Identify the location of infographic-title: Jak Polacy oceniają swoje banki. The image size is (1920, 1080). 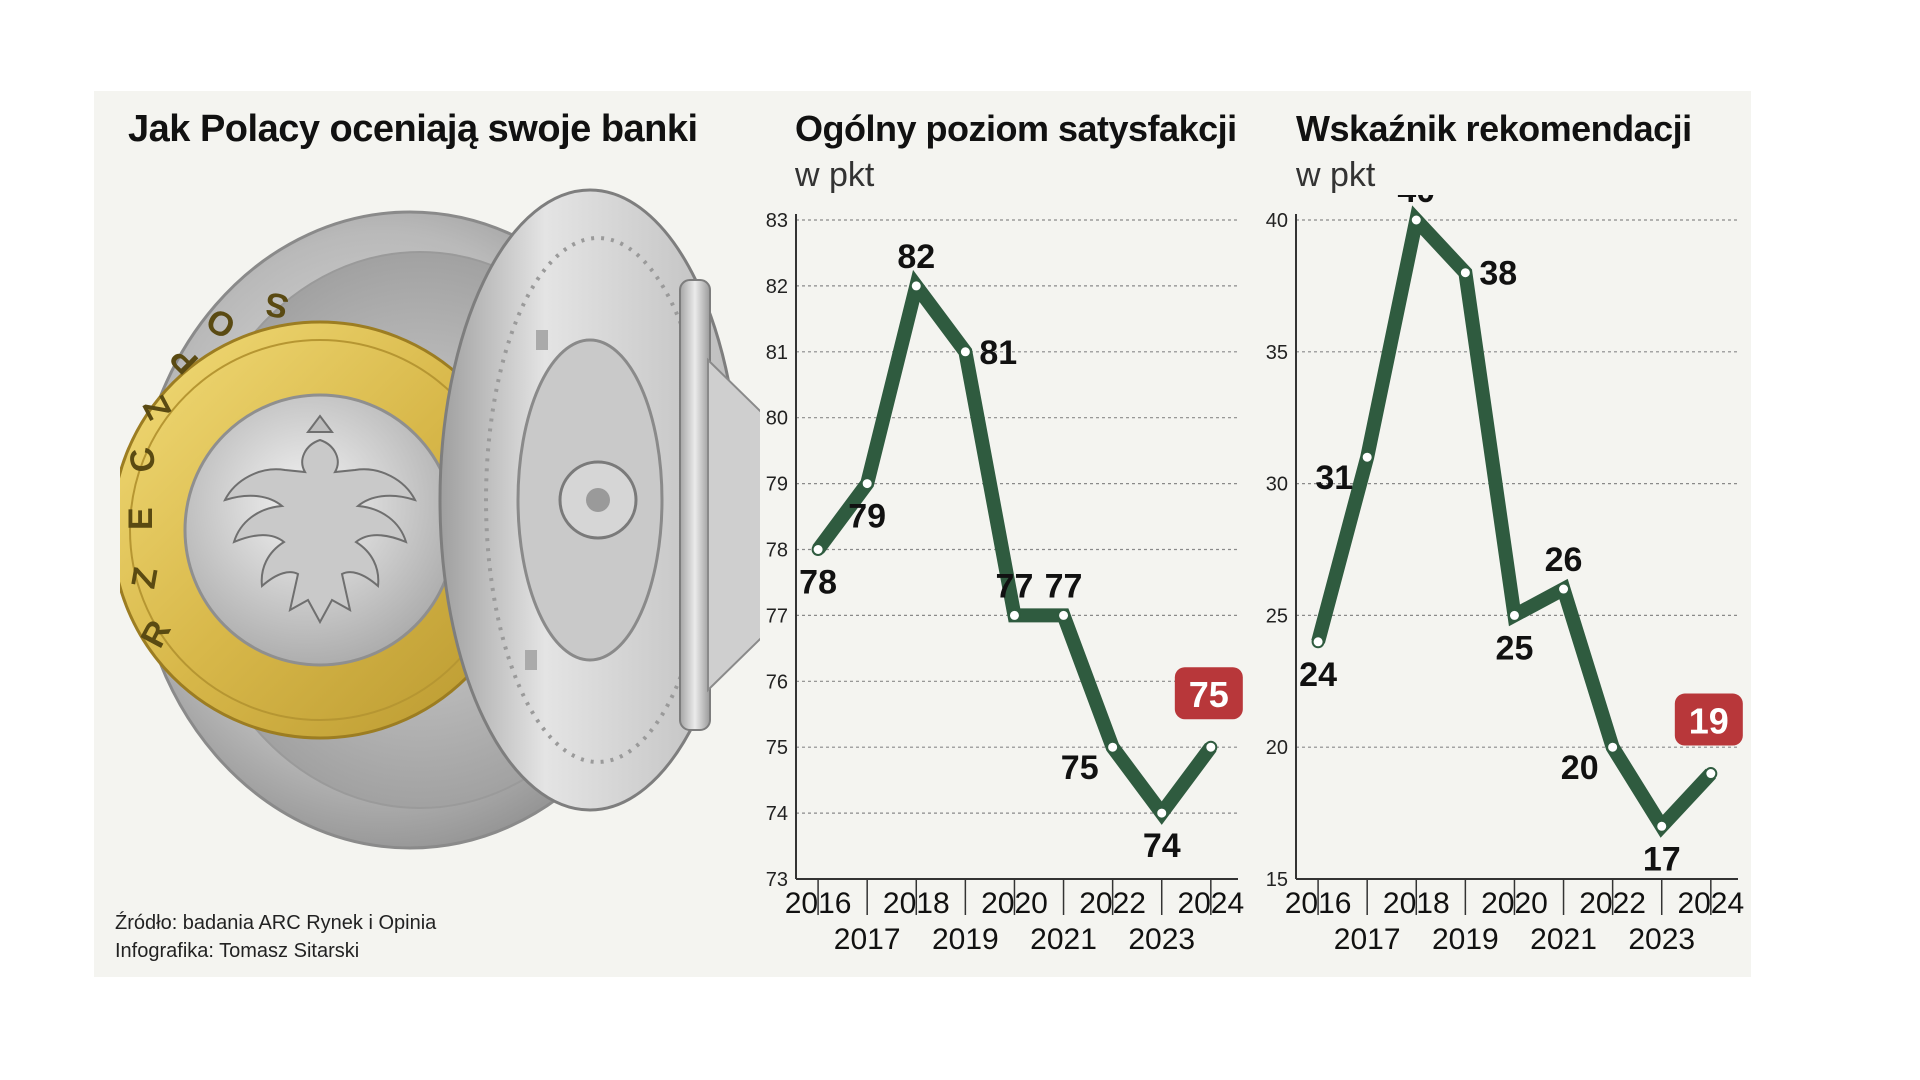
(413, 129).